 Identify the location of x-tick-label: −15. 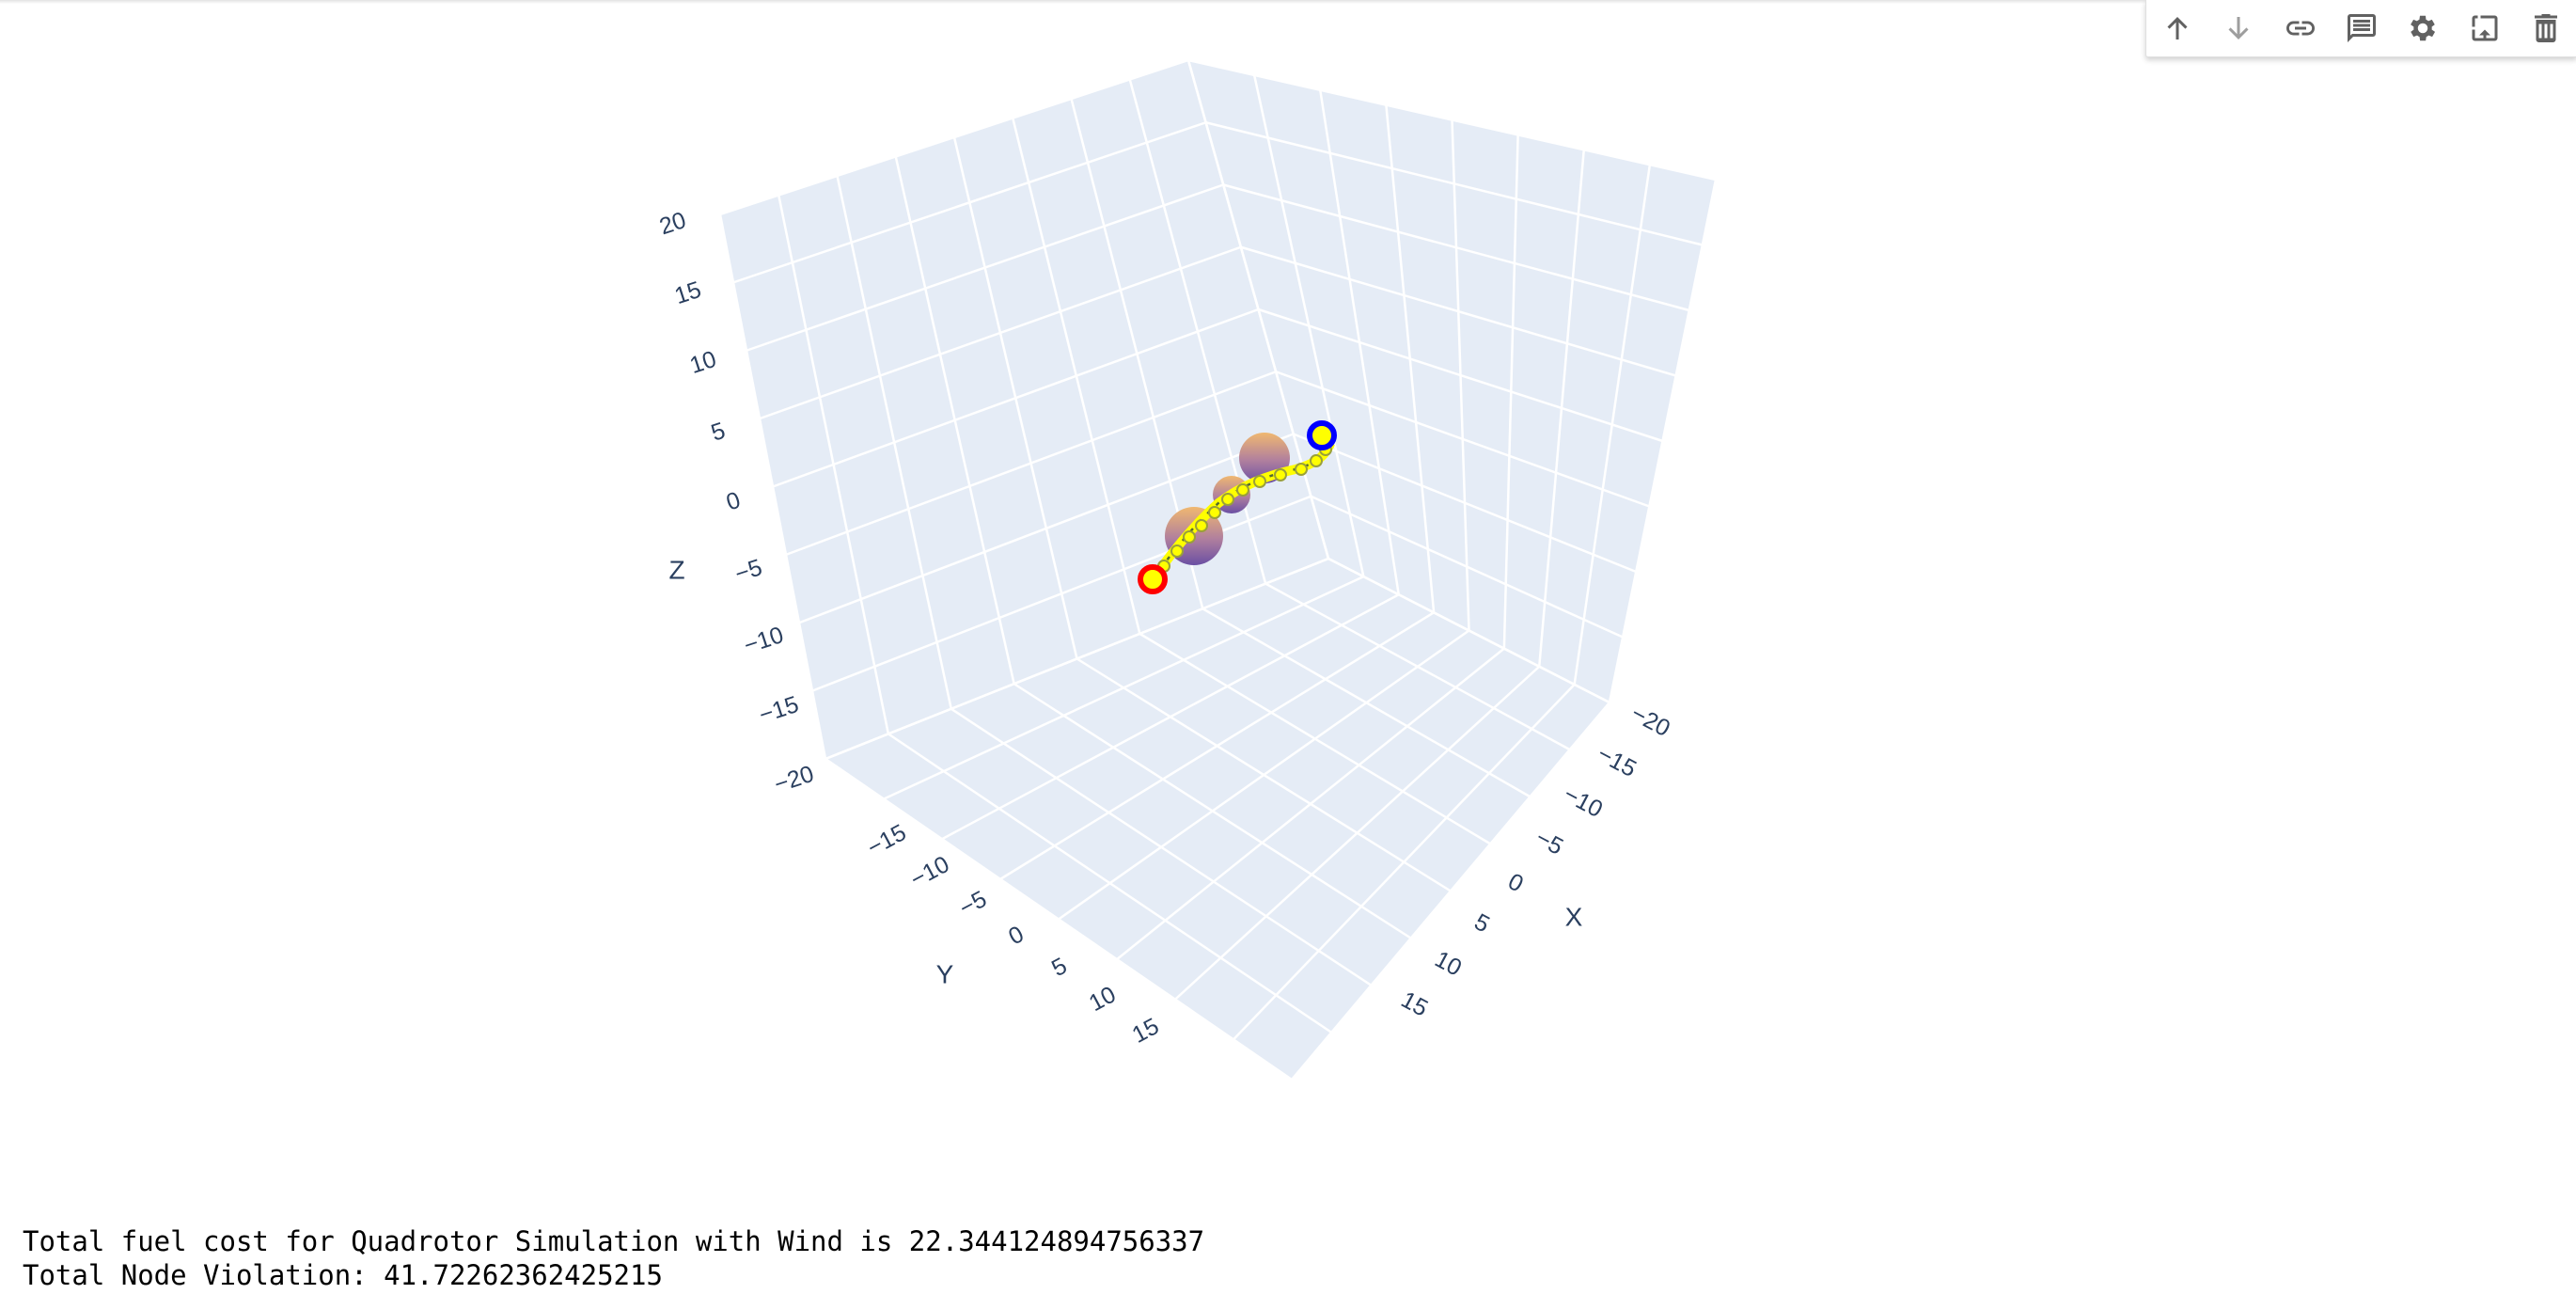
(1617, 761).